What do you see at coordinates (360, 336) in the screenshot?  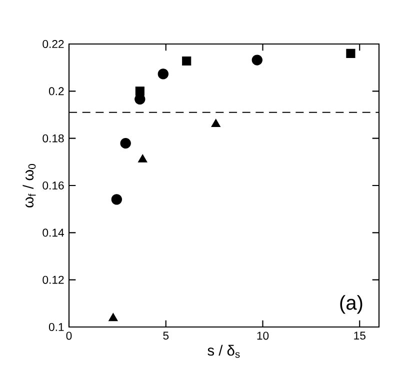 I see `x-tick-label: 15` at bounding box center [360, 336].